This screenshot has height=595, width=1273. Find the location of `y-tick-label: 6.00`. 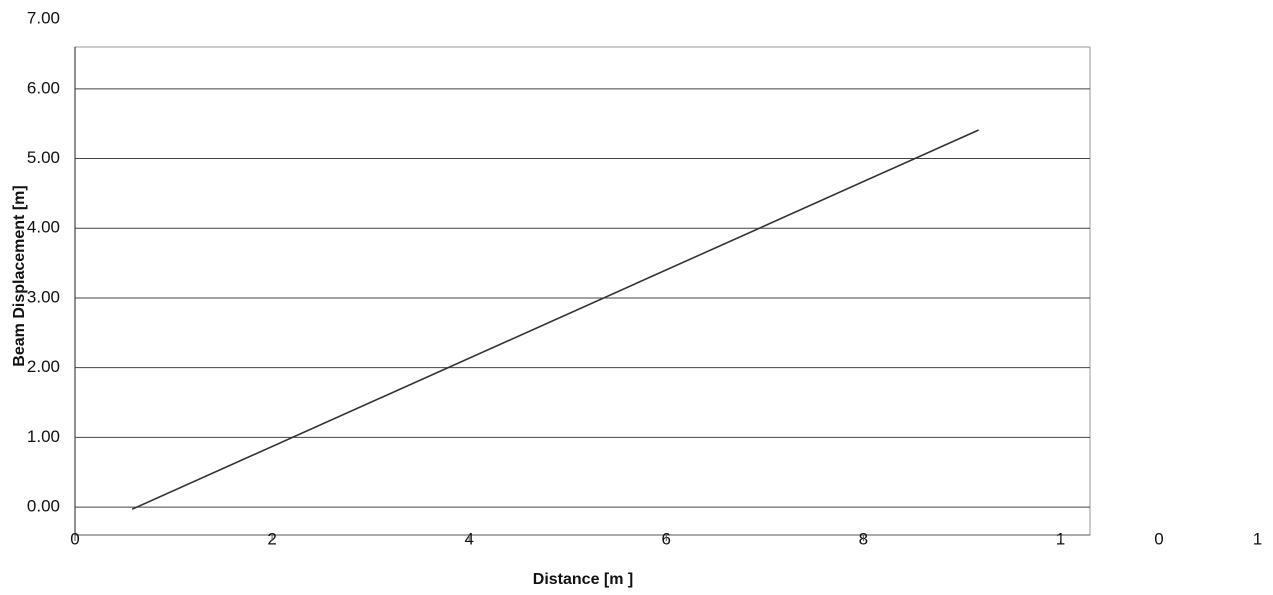

y-tick-label: 6.00 is located at coordinates (43, 87).